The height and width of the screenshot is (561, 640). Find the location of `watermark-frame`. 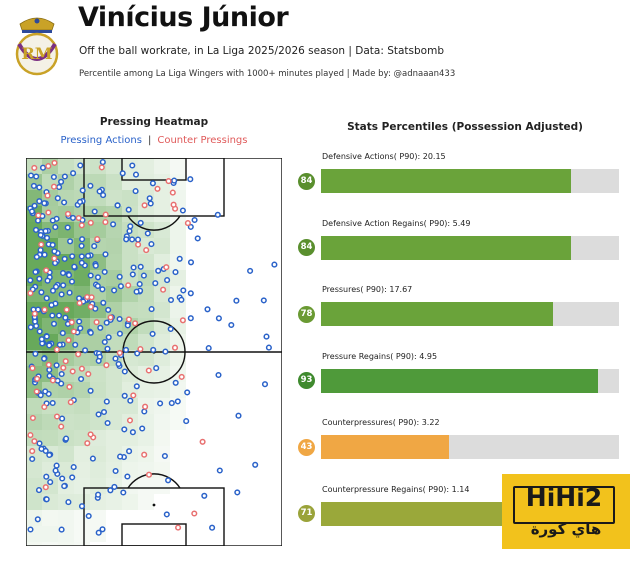

watermark-frame is located at coordinates (564, 505).